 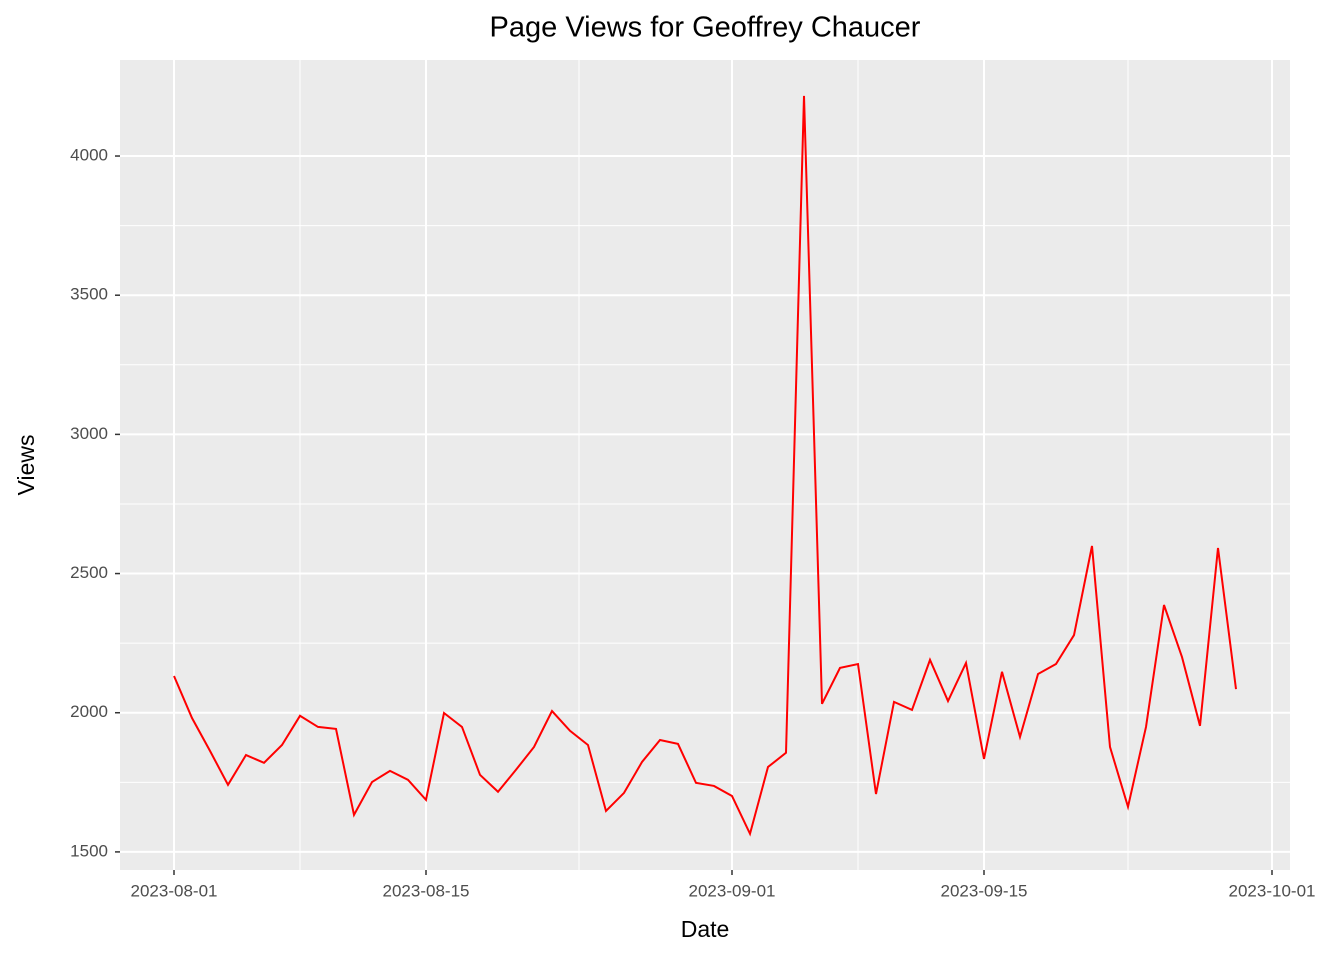 What do you see at coordinates (89, 155) in the screenshot?
I see `y-tick-label: 4000` at bounding box center [89, 155].